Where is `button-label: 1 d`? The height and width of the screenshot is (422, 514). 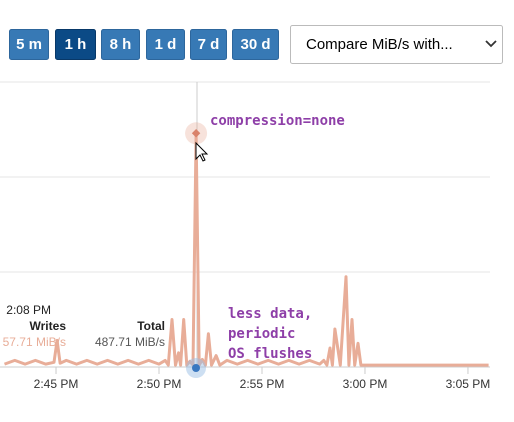
button-label: 1 d is located at coordinates (166, 44).